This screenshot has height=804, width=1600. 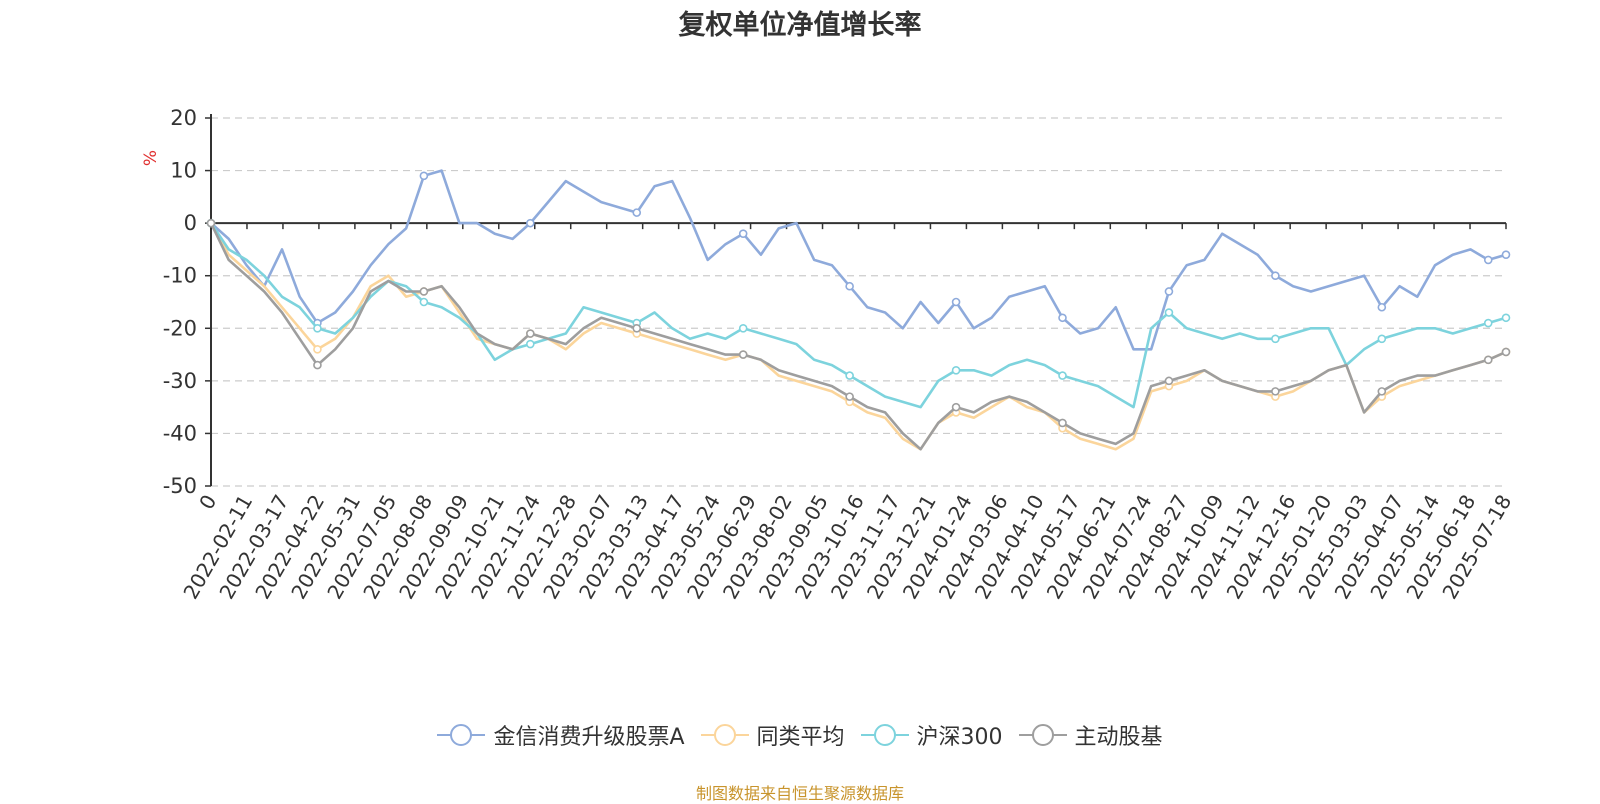 I want to click on legend-label: 同类平均, so click(x=800, y=737).